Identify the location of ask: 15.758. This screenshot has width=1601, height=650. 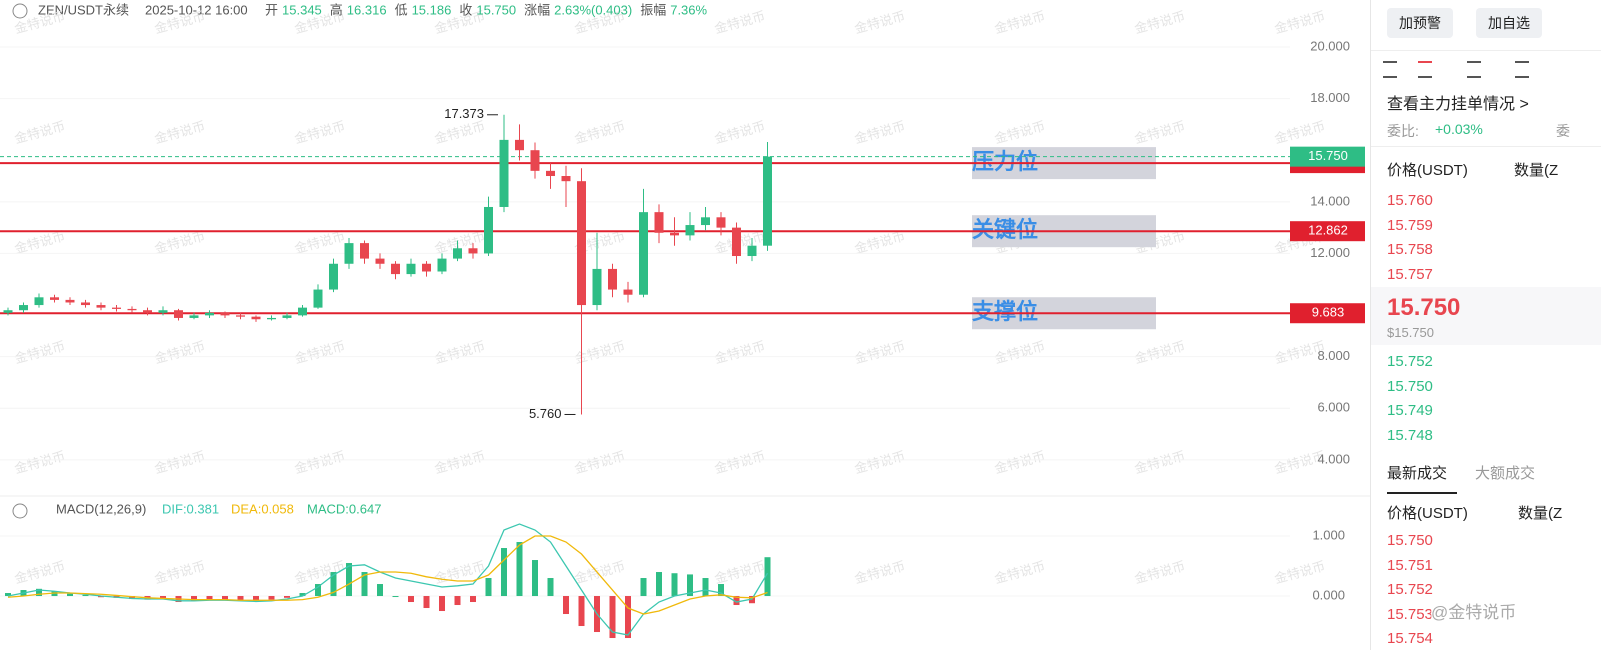
(1410, 249).